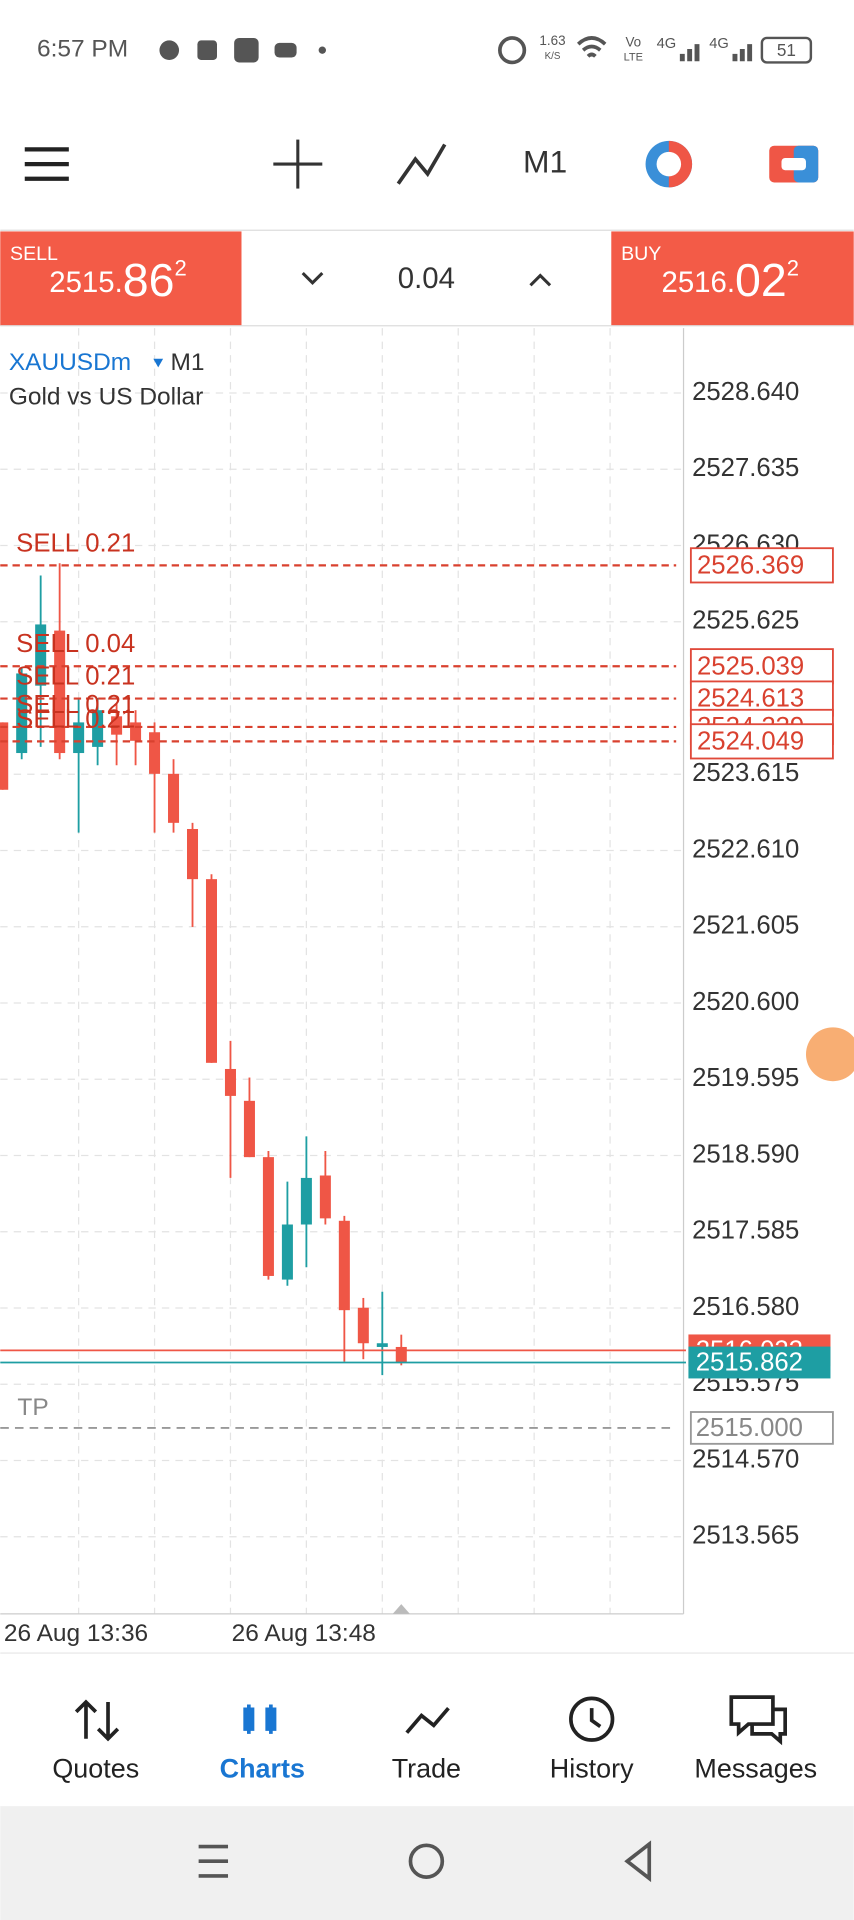 The image size is (854, 1920). Describe the element at coordinates (298, 164) in the screenshot. I see `crosshair-button` at that location.